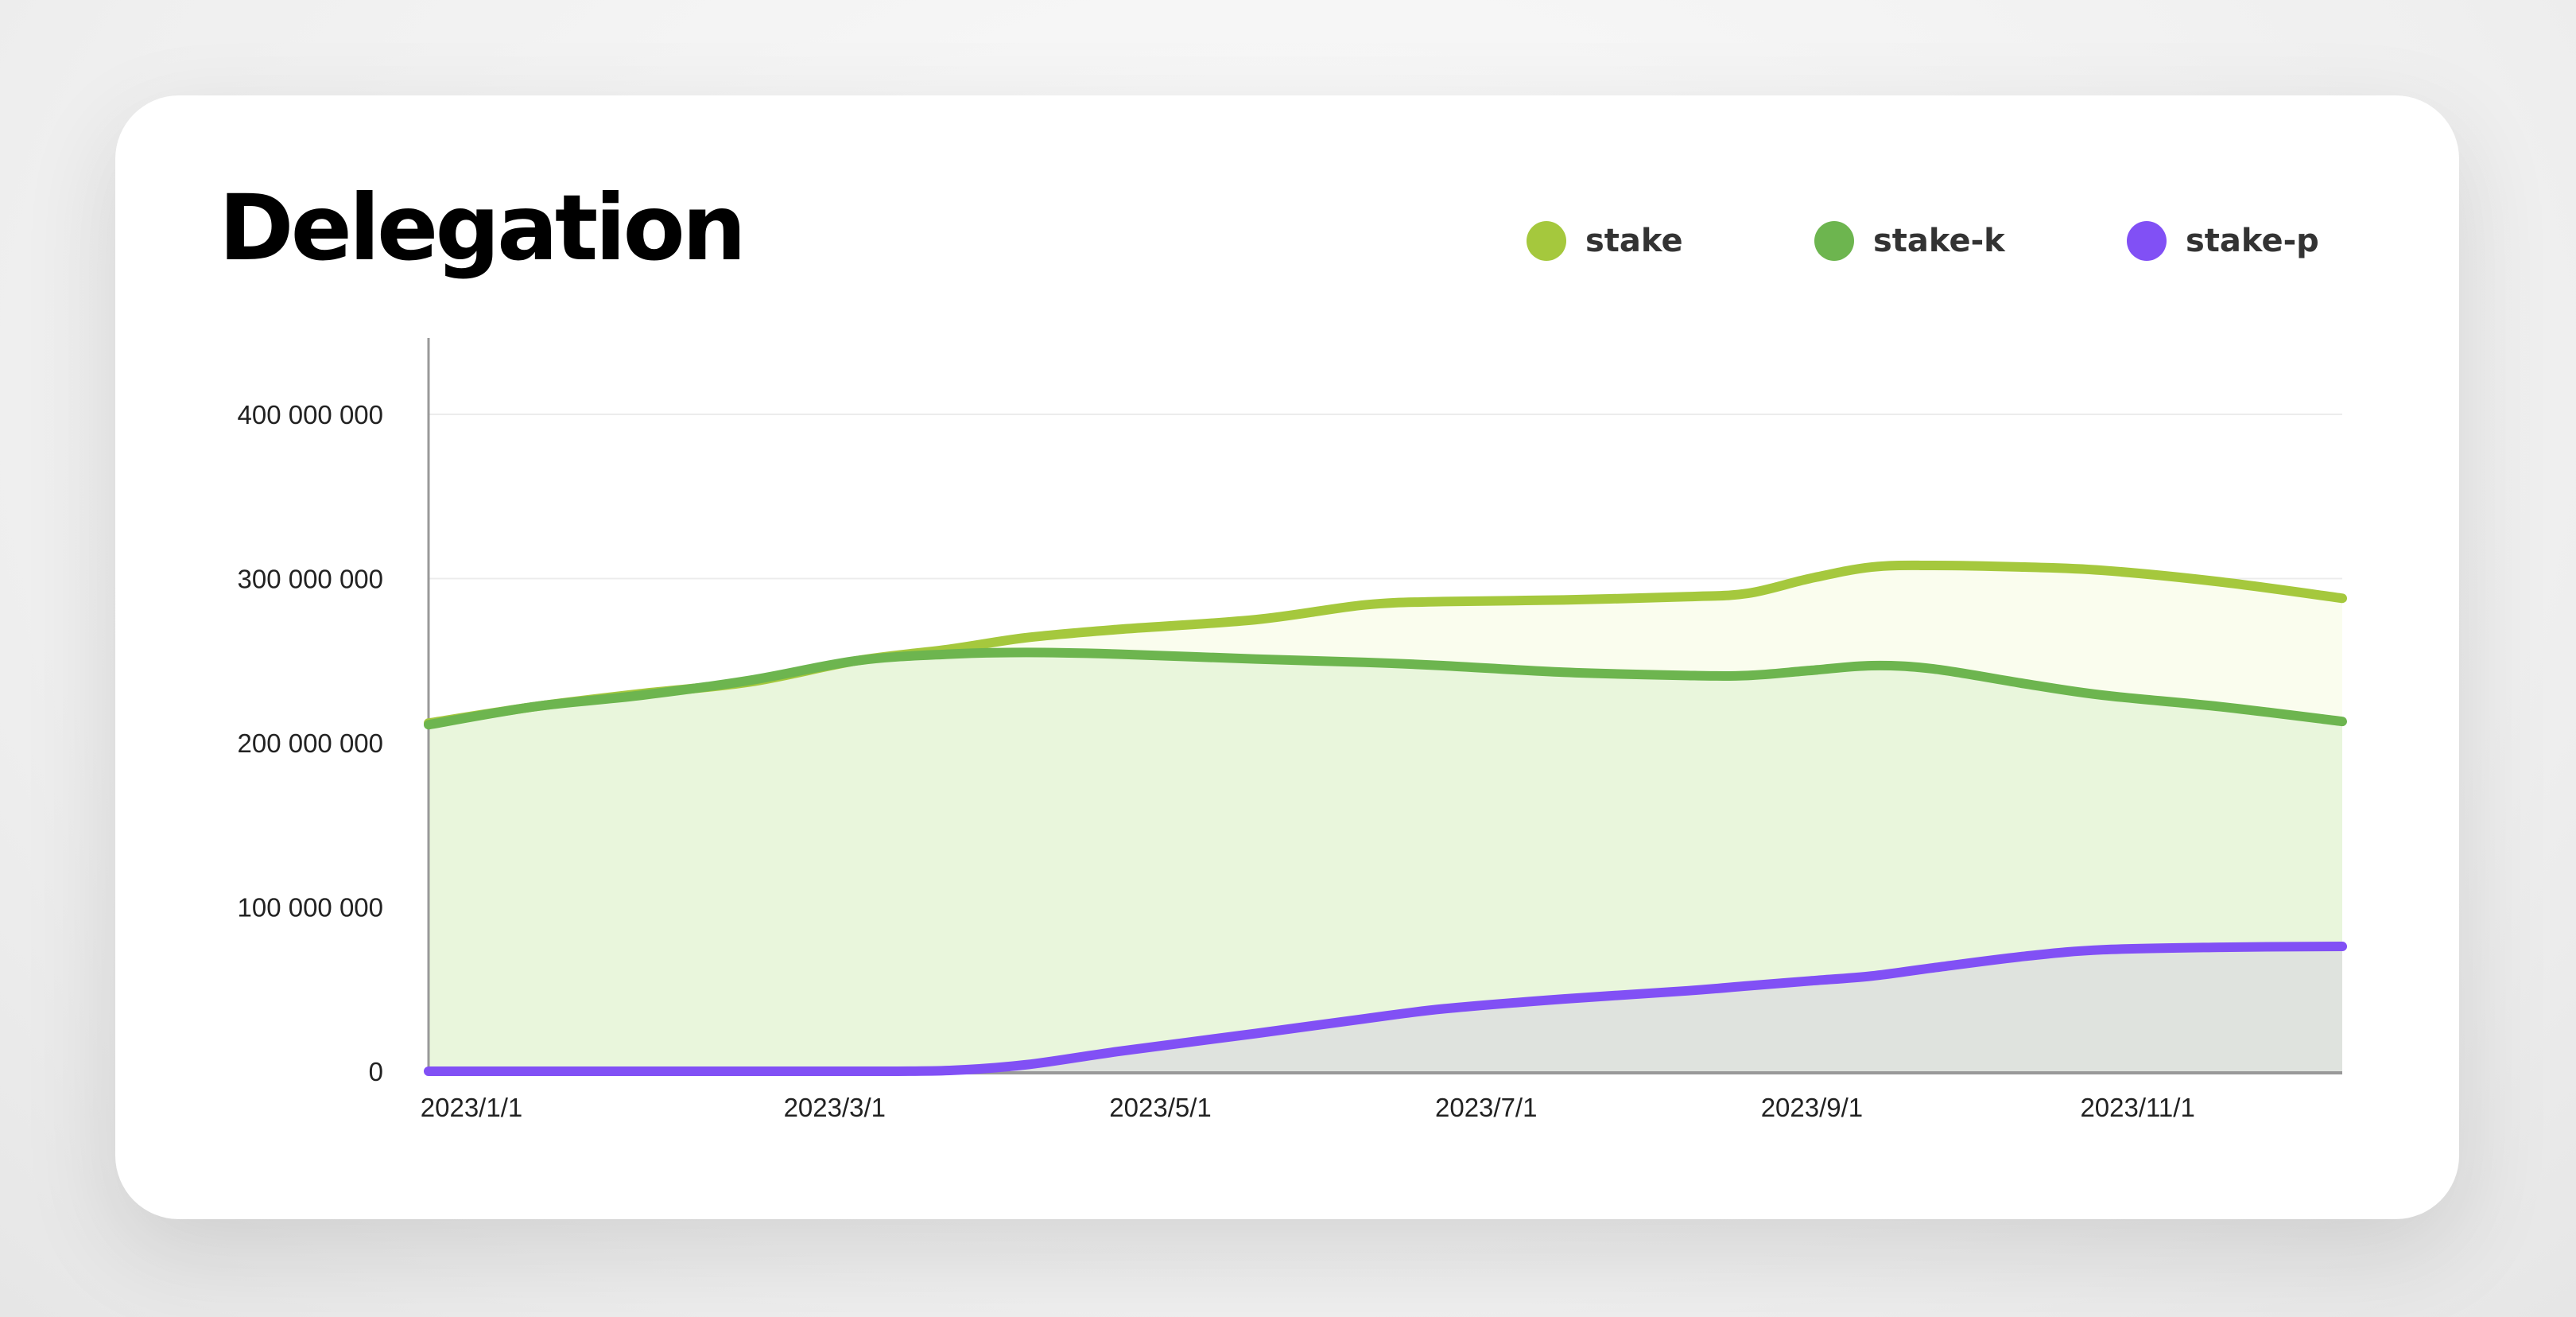  I want to click on legend-label: stake-p, so click(2253, 241).